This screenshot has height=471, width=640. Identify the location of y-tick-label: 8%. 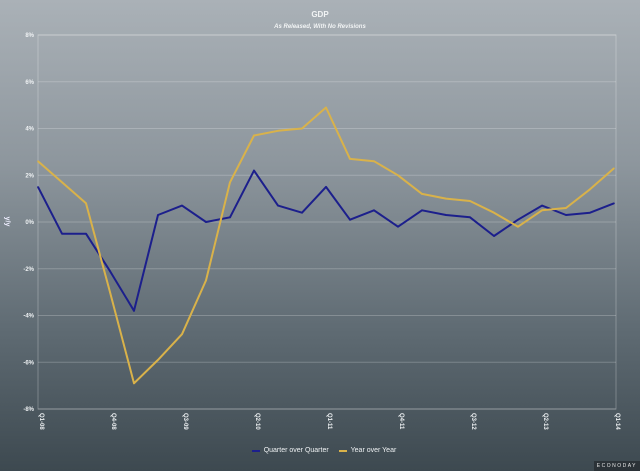
(29, 36).